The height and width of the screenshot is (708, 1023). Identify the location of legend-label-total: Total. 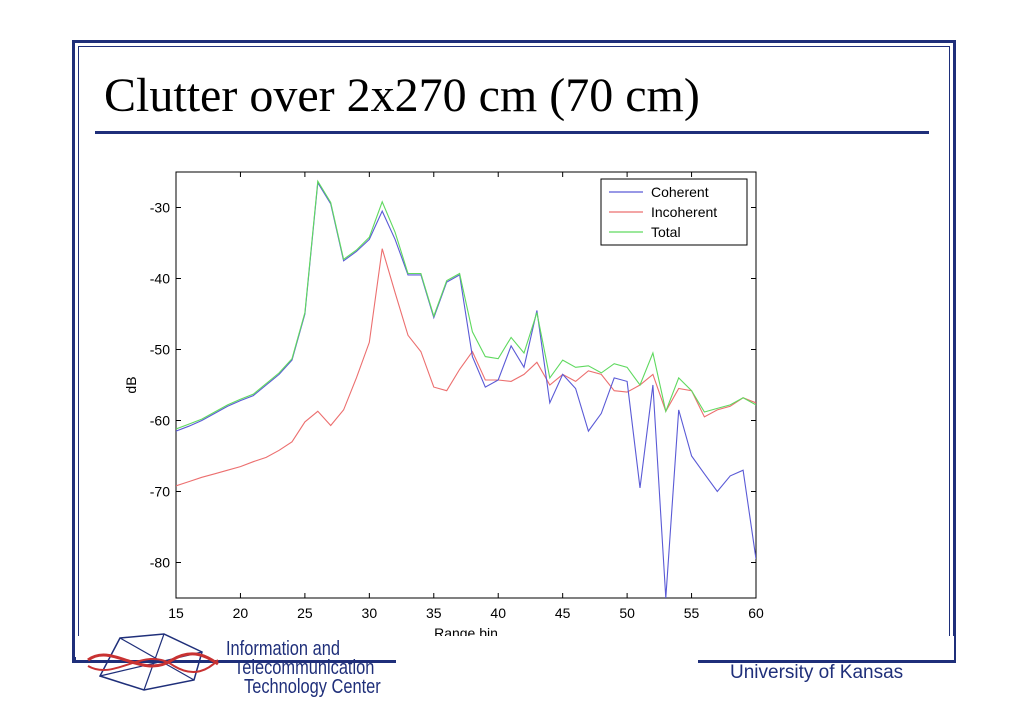
(666, 232).